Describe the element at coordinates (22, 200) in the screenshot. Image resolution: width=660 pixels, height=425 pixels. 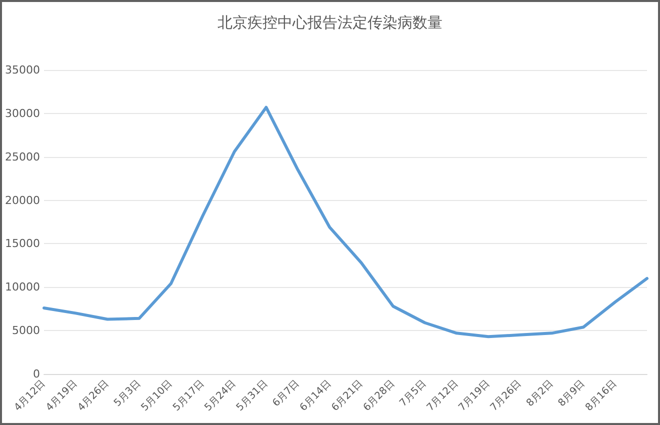
I see `y-tick-label: 20000` at that location.